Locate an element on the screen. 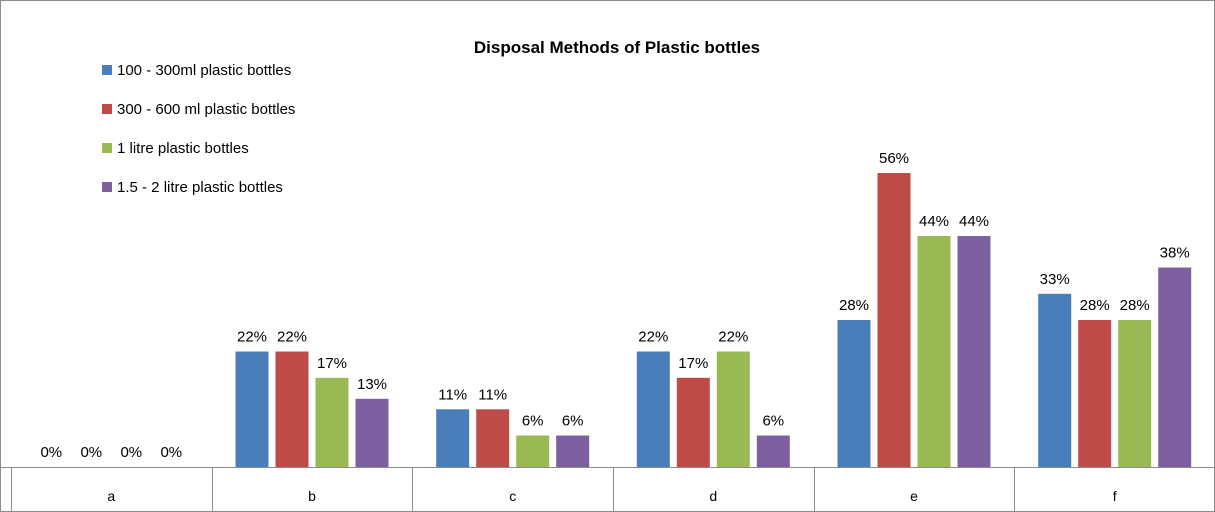 The height and width of the screenshot is (512, 1215). x-axis-tick-labels: a b c d e f is located at coordinates (611, 496).